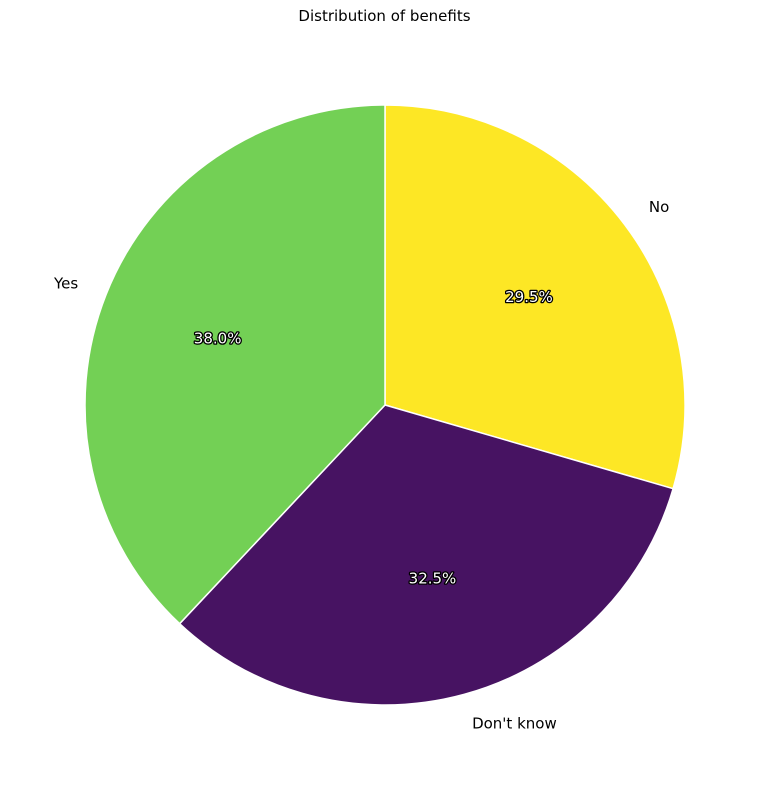  What do you see at coordinates (218, 339) in the screenshot?
I see `slice-percent-yes: 38.0%` at bounding box center [218, 339].